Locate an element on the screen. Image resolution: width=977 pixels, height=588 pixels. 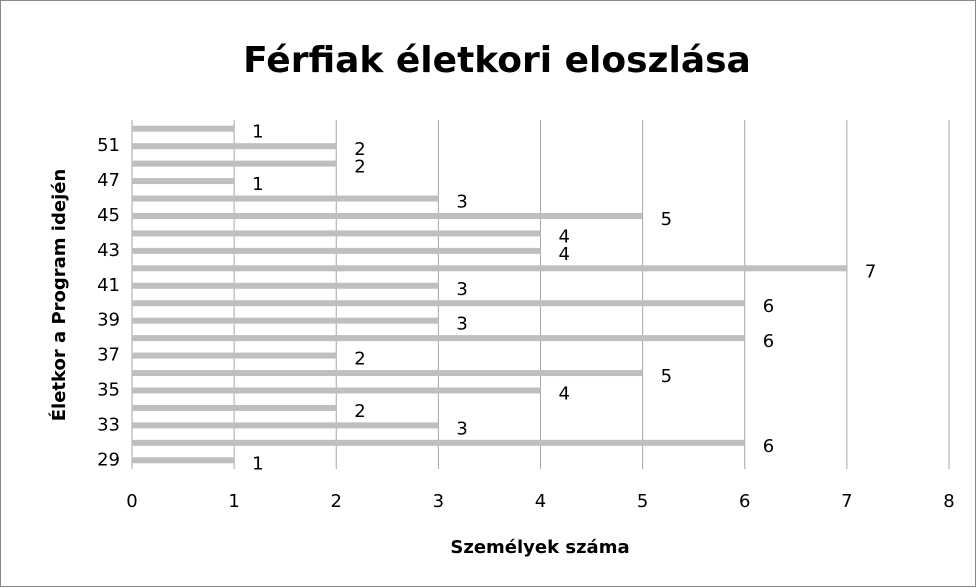
x-tick-label: 2 is located at coordinates (336, 501).